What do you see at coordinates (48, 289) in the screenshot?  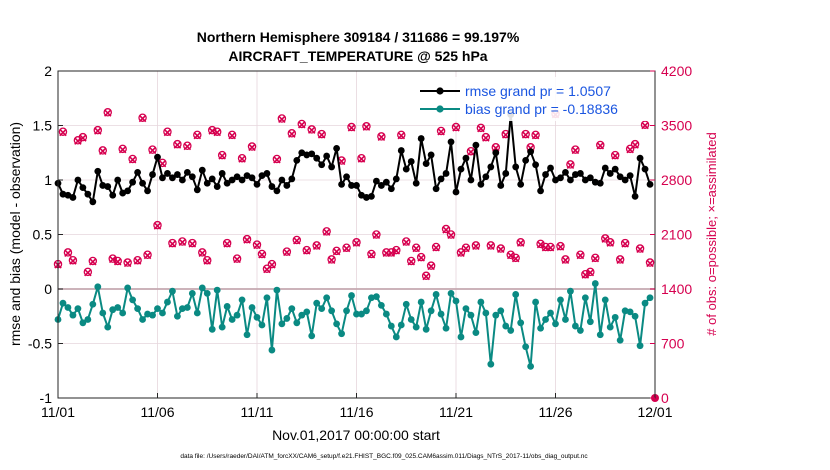 I see `y-tick-label: 0` at bounding box center [48, 289].